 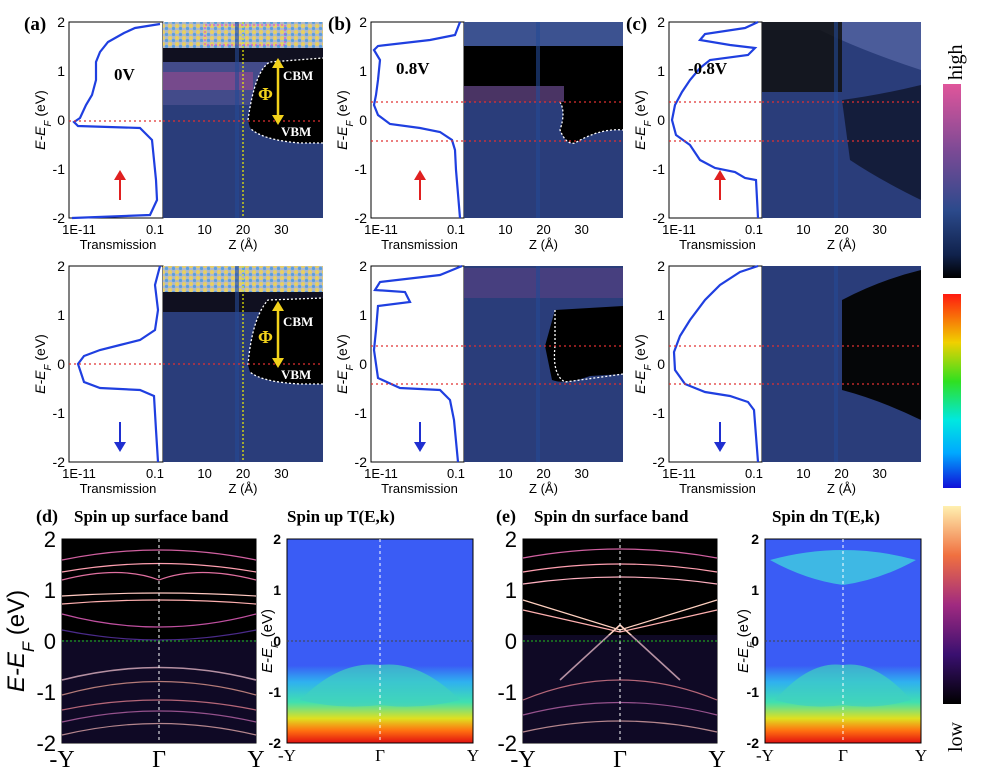 I want to click on panel-label-c: (c), so click(x=636, y=24).